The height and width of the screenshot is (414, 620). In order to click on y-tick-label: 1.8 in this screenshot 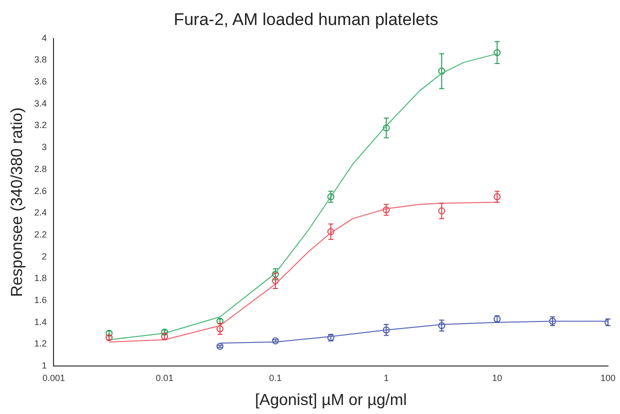, I will do `click(40, 278)`.